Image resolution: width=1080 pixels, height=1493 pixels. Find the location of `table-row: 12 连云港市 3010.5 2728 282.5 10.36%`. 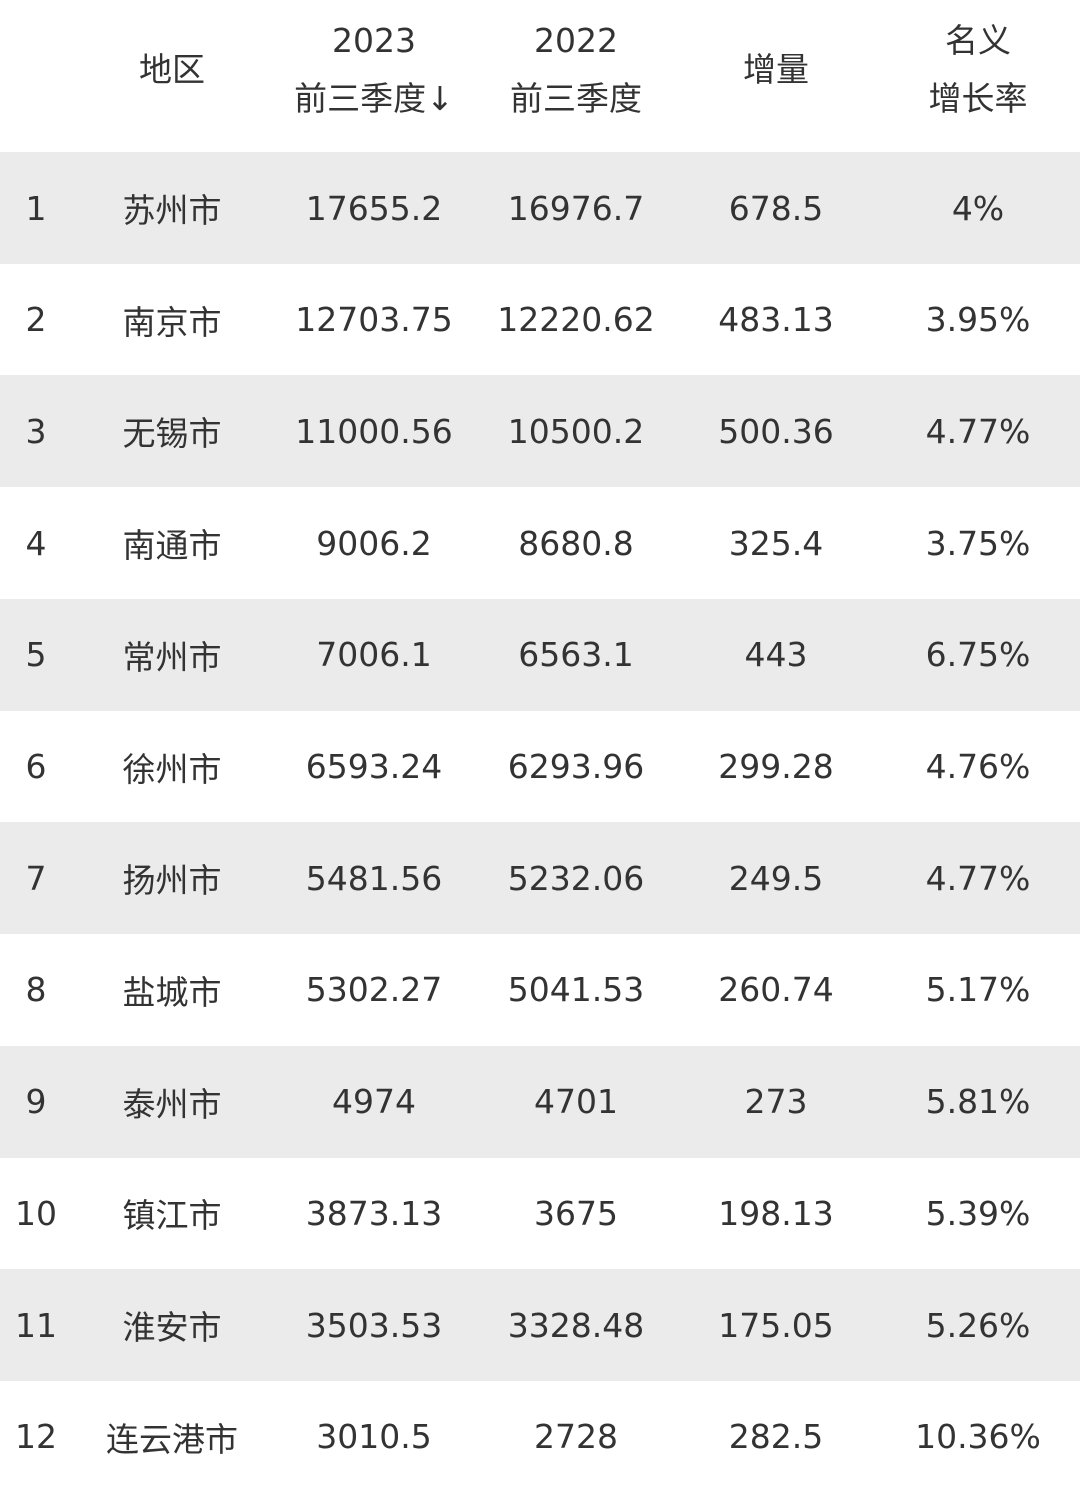

table-row: 12 连云港市 3010.5 2728 282.5 10.36% is located at coordinates (540, 1437).